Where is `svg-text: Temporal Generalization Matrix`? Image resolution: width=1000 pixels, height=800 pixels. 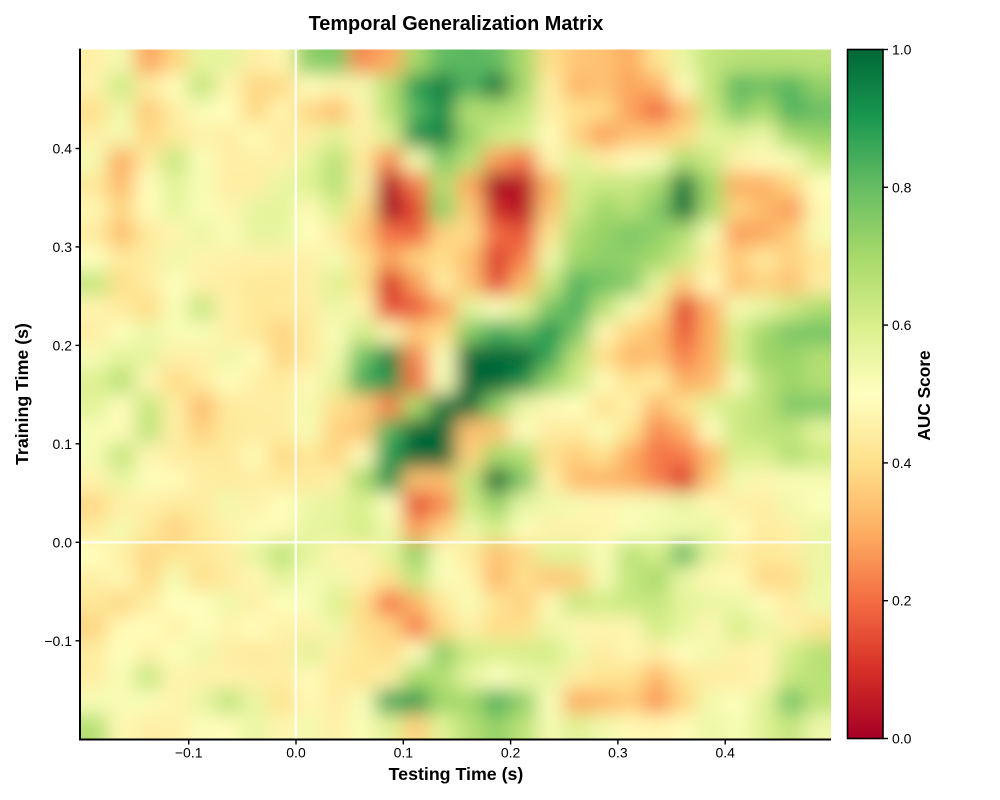 svg-text: Temporal Generalization Matrix is located at coordinates (456, 24).